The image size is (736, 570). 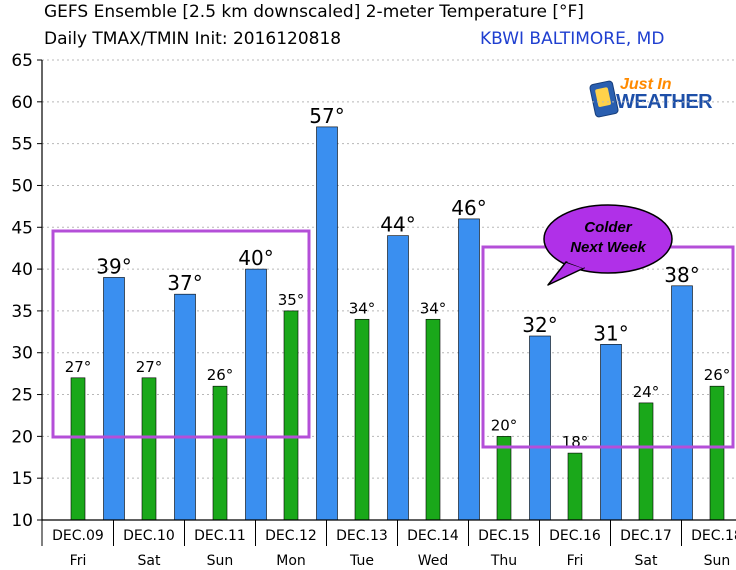 I want to click on highlight-box-warm, so click(x=181, y=334).